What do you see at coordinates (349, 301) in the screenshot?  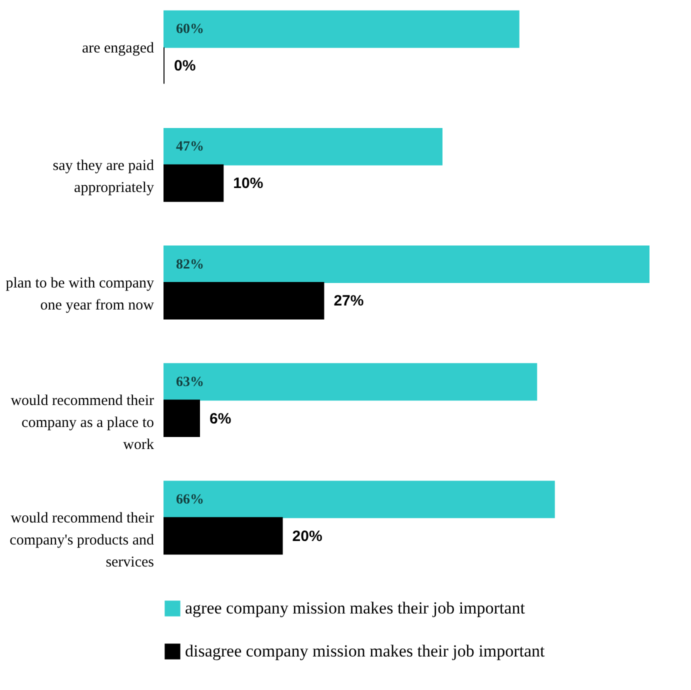 I see `data-label: 27%` at bounding box center [349, 301].